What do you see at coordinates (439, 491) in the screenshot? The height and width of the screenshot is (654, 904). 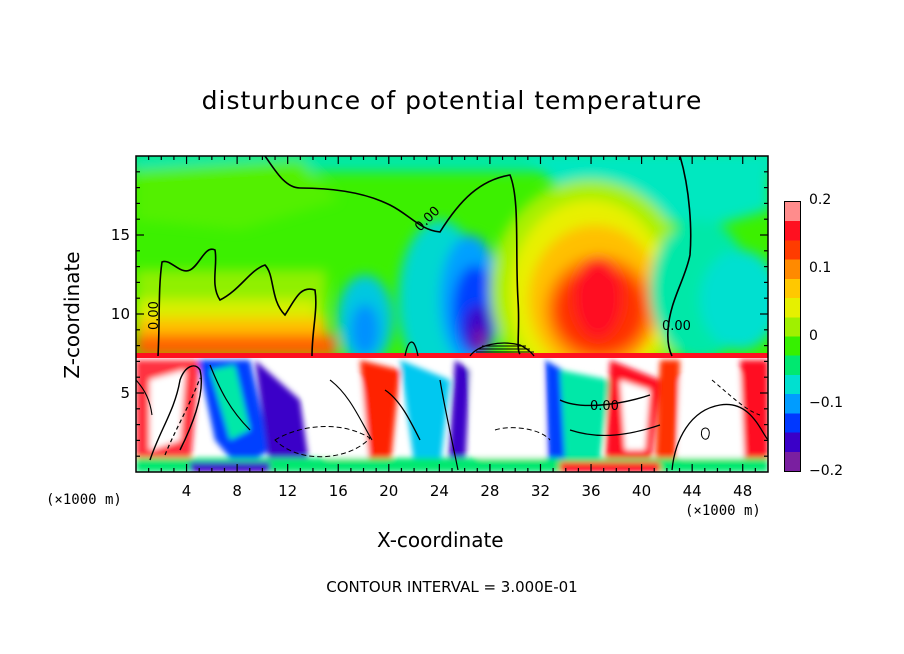 I see `x-tick-label: 24` at bounding box center [439, 491].